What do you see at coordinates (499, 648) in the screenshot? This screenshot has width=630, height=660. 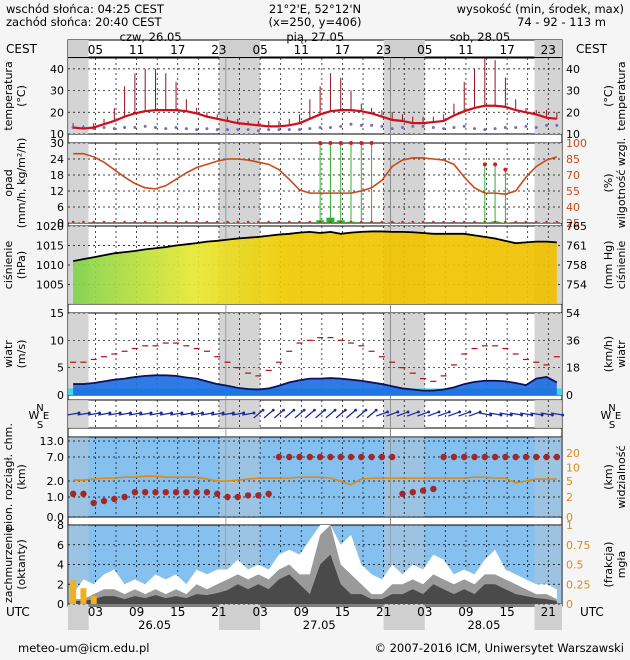 I see `footer-copyright: © 2007-2016 ICM, Uniwersytet Warszawski` at bounding box center [499, 648].